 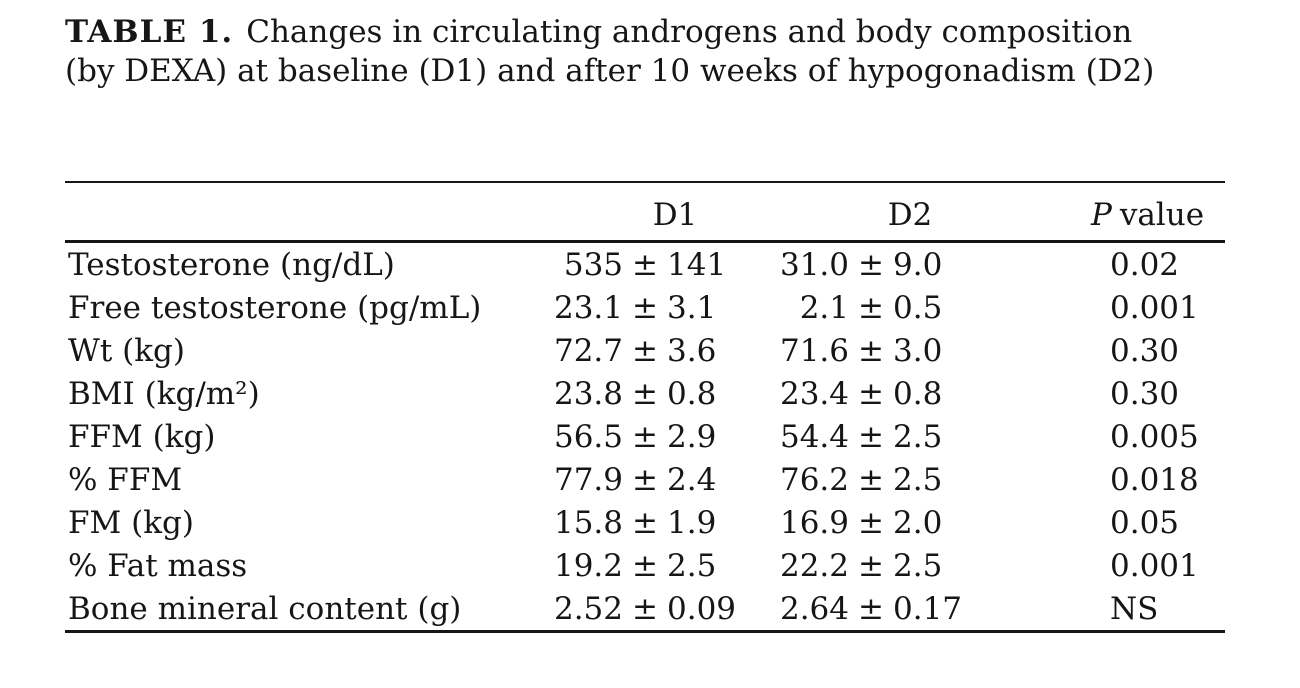 I want to click on d1-cell: 535 ±141, so click(x=630, y=264).